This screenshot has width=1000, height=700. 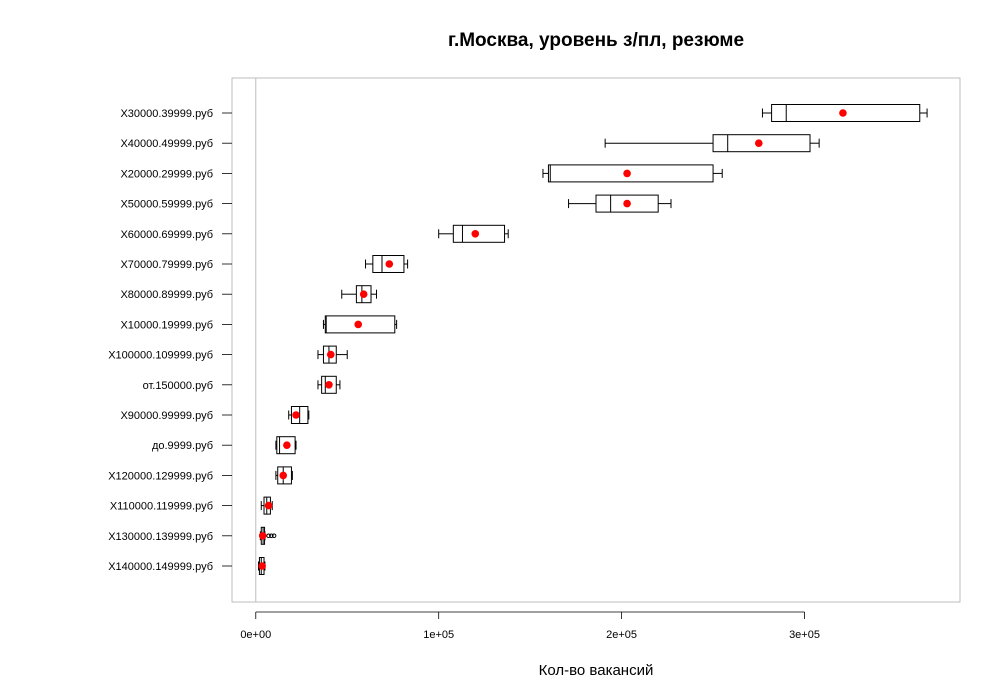 I want to click on category-label: X80000.89999.руб, so click(x=166, y=295).